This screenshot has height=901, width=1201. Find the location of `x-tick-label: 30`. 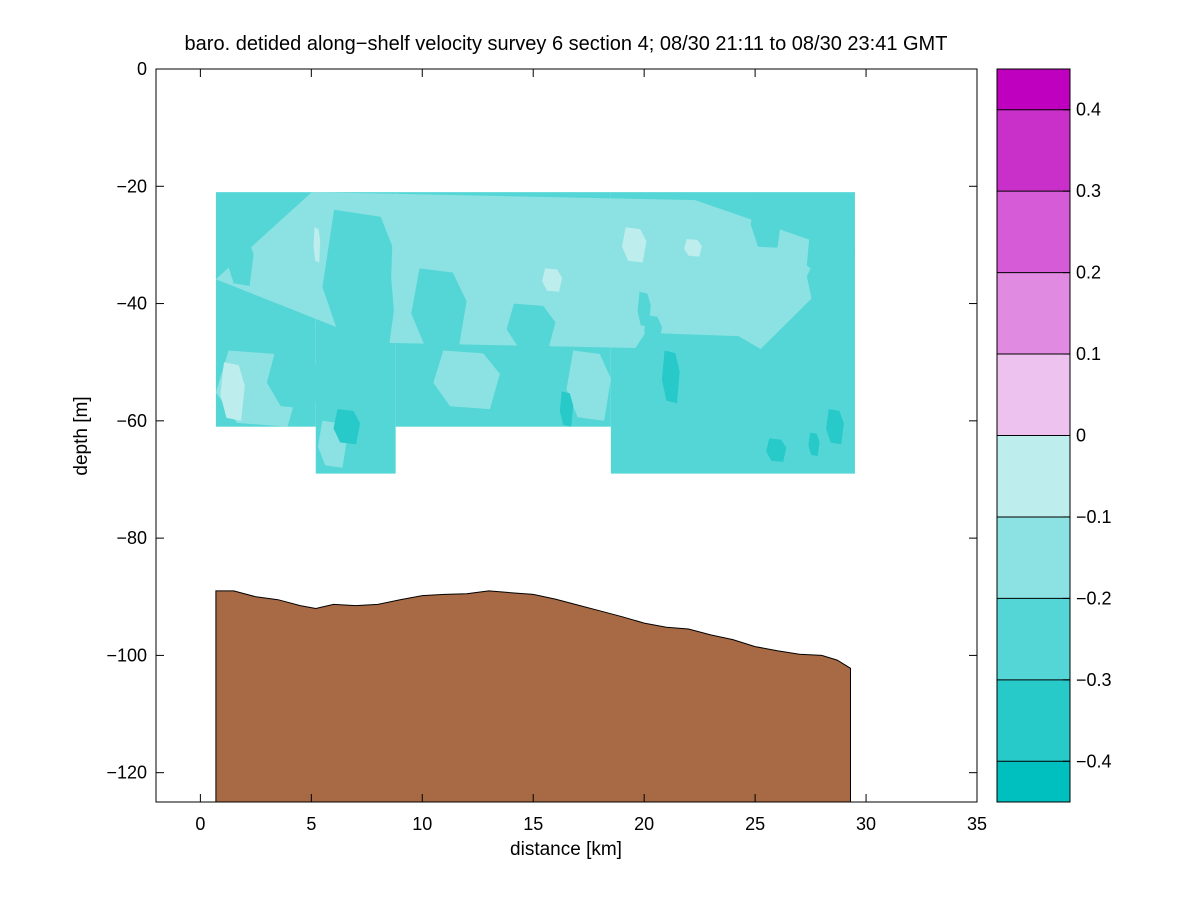

x-tick-label: 30 is located at coordinates (866, 824).